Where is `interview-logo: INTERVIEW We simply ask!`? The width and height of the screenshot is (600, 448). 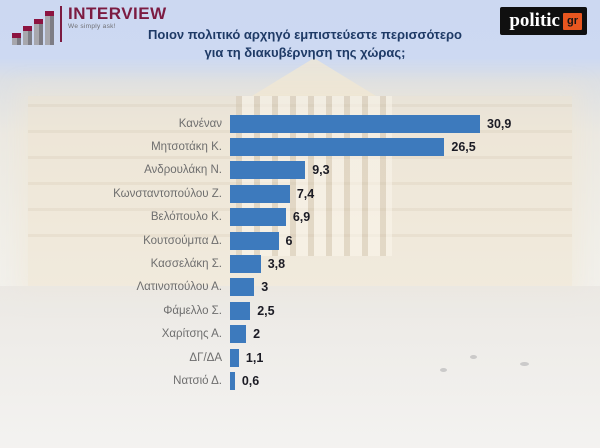 interview-logo: INTERVIEW We simply ask! is located at coordinates (89, 25).